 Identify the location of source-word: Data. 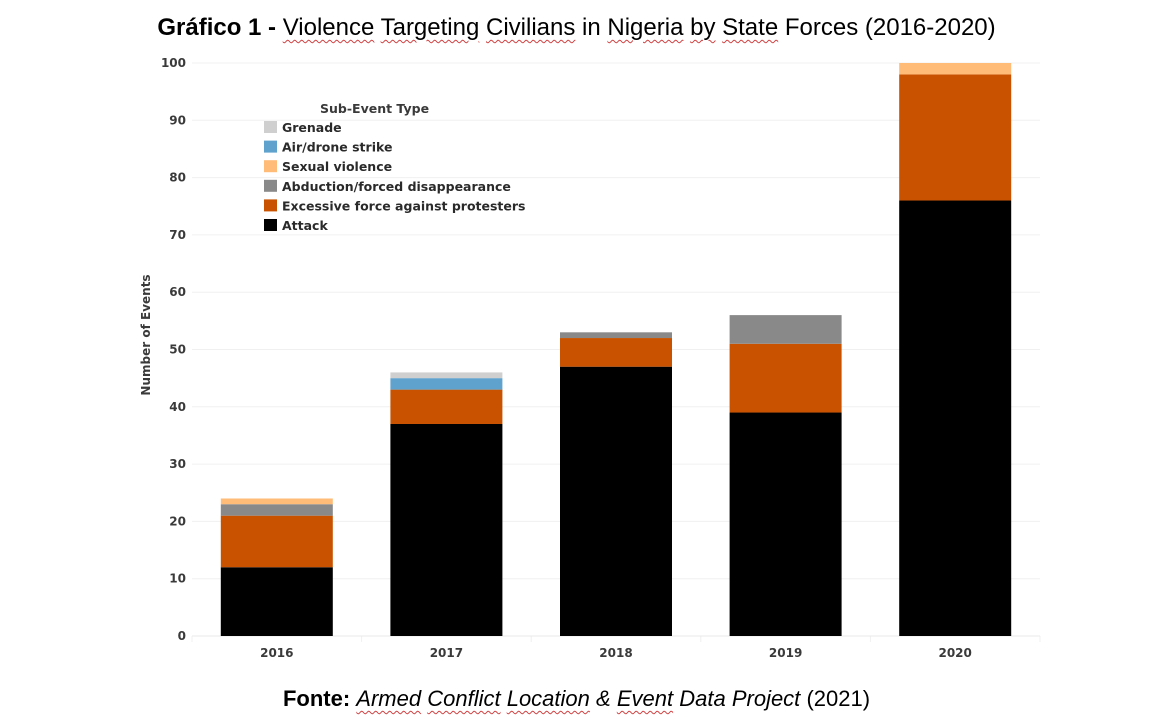
(702, 698).